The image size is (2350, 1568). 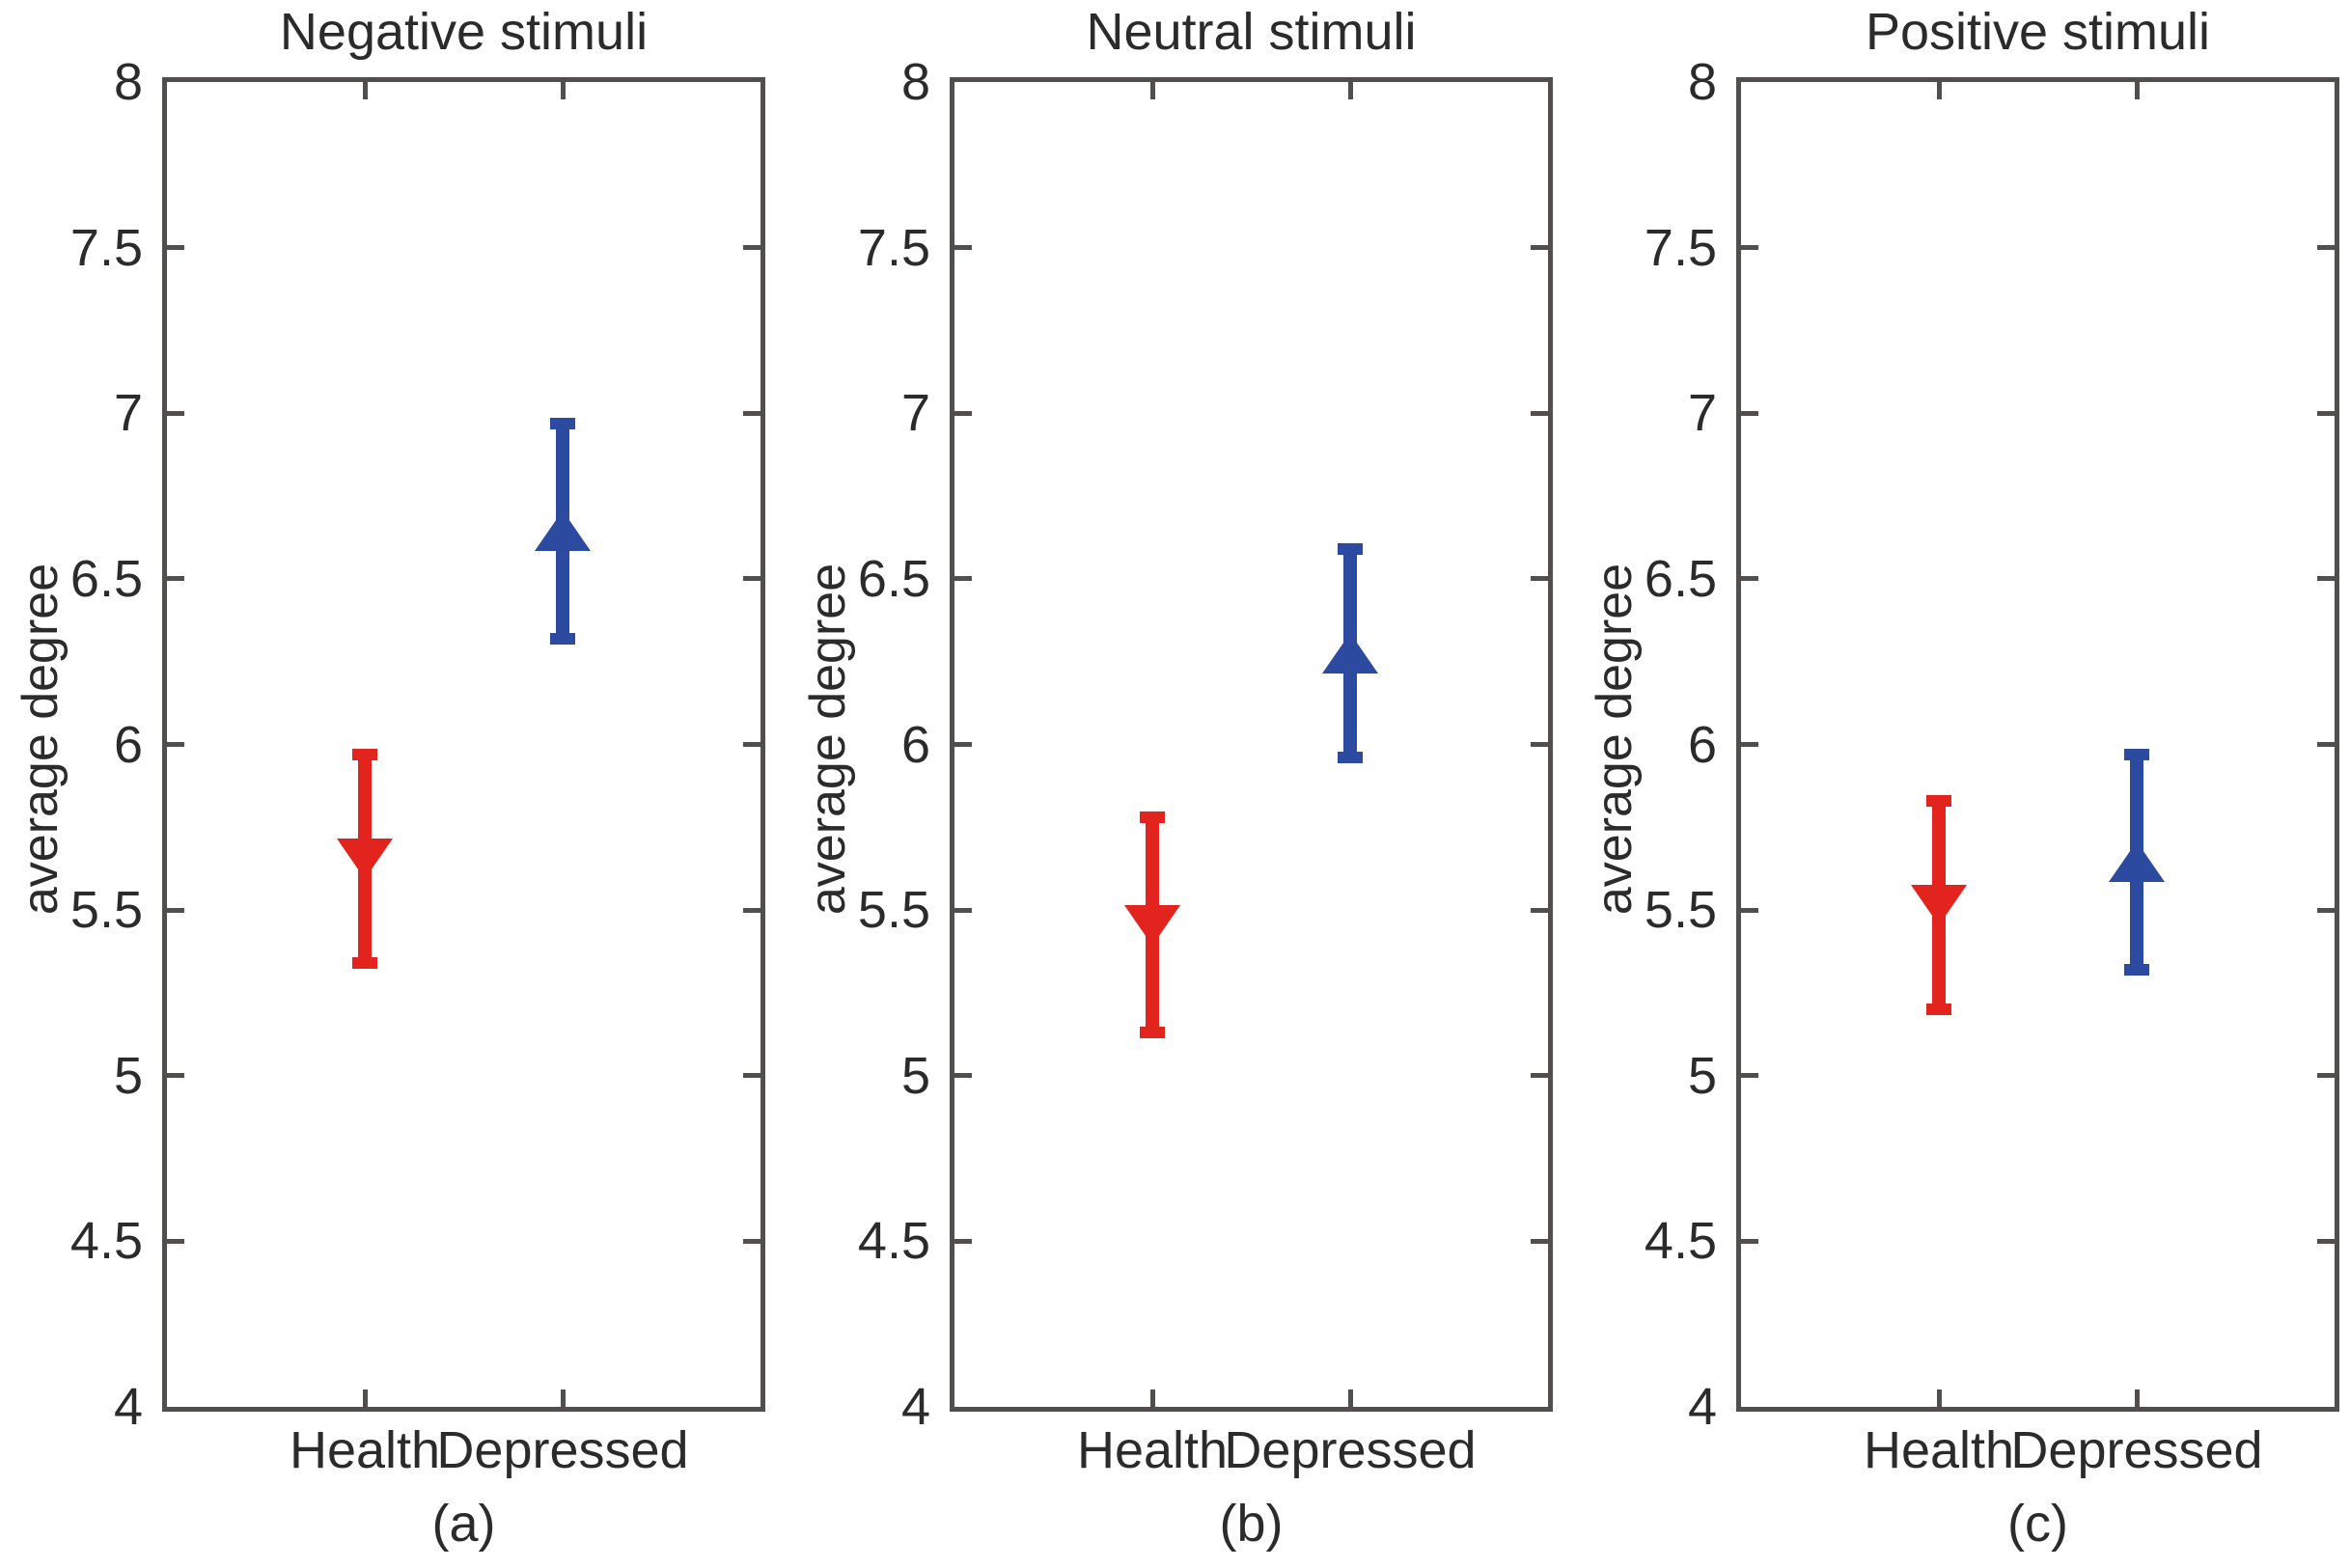 I want to click on panel-letter: (a), so click(x=463, y=1524).